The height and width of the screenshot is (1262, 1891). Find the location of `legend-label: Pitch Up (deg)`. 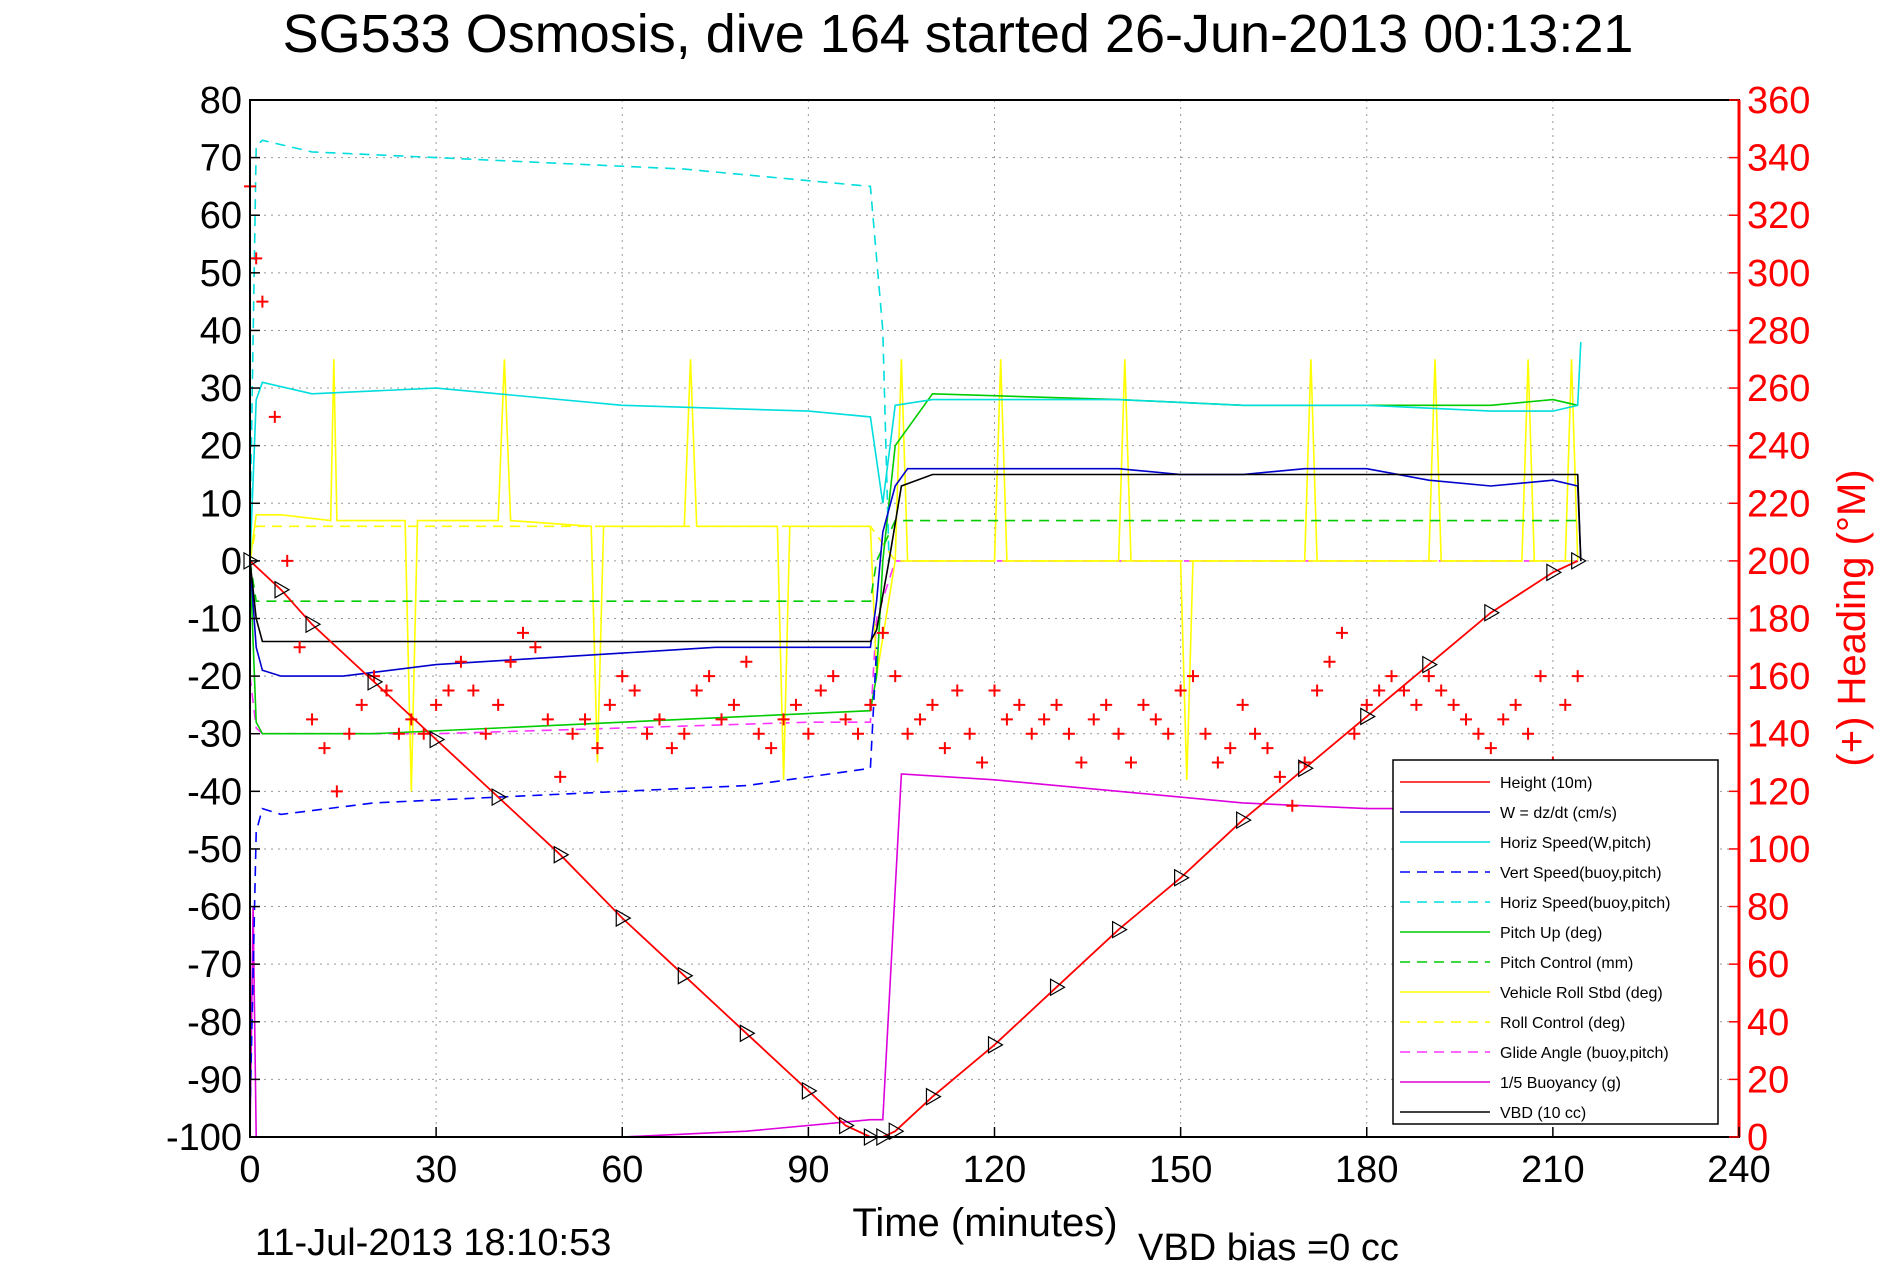

legend-label: Pitch Up (deg) is located at coordinates (1551, 933).